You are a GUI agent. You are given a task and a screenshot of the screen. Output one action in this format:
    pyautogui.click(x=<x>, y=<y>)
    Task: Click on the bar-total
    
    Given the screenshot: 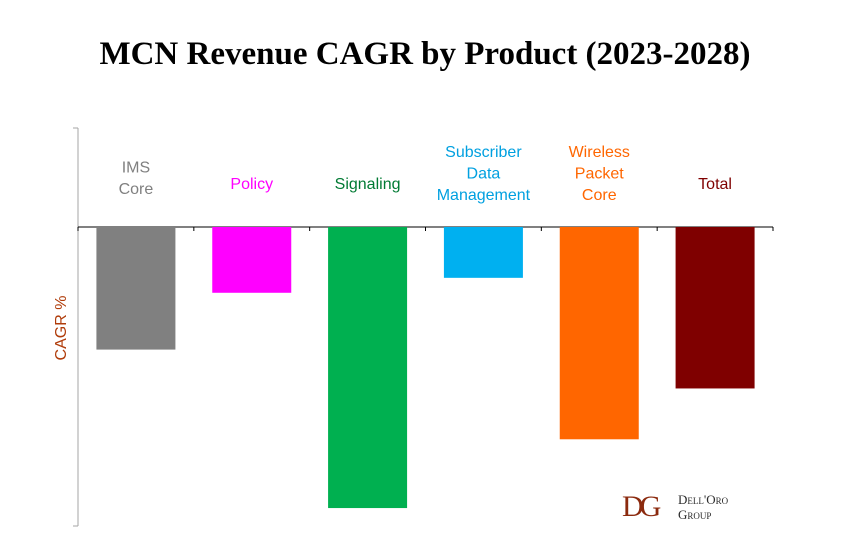 What is the action you would take?
    pyautogui.click(x=715, y=308)
    